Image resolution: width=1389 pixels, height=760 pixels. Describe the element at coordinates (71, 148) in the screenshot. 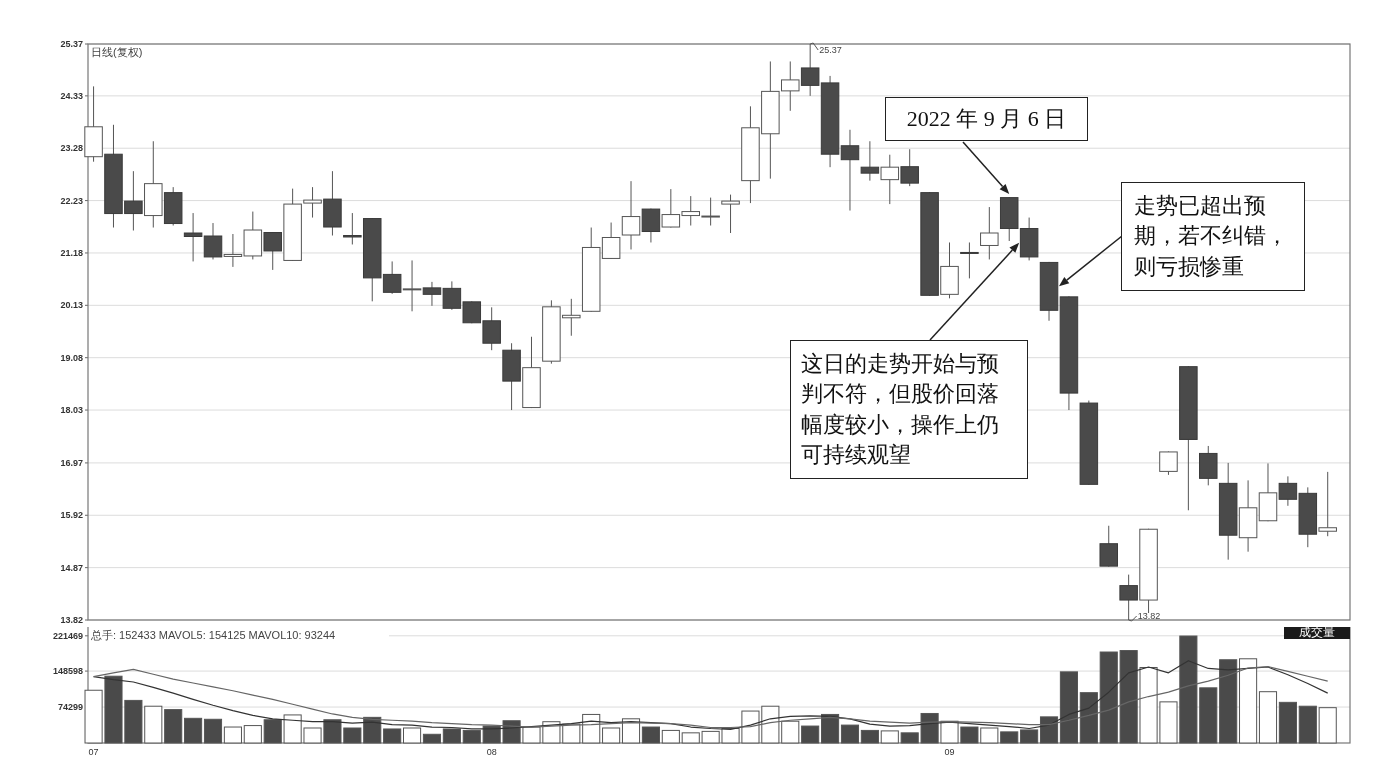

I see `y-tick-label: 23.28` at that location.